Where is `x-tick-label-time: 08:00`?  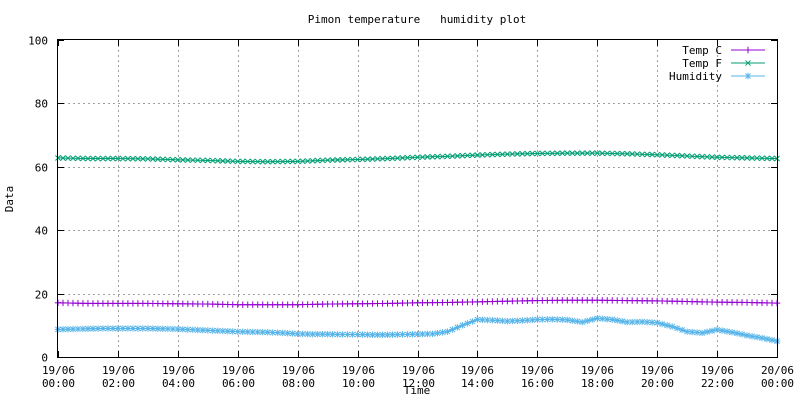 x-tick-label-time: 08:00 is located at coordinates (298, 383).